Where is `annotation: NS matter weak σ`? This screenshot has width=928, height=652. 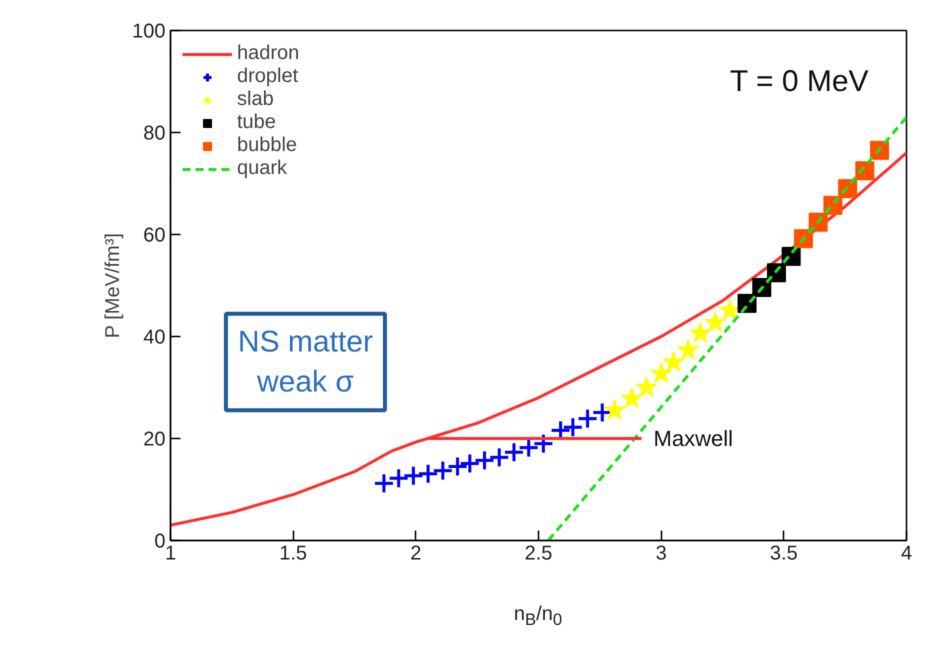
annotation: NS matter weak σ is located at coordinates (305, 362).